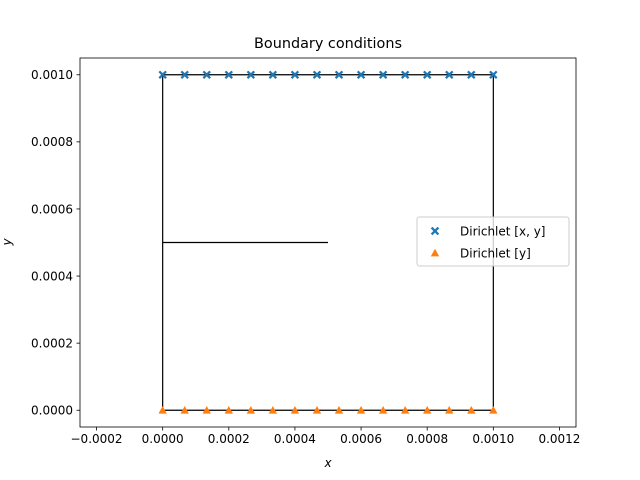 The width and height of the screenshot is (640, 480). What do you see at coordinates (52, 276) in the screenshot?
I see `y-tick-label: 0.0004` at bounding box center [52, 276].